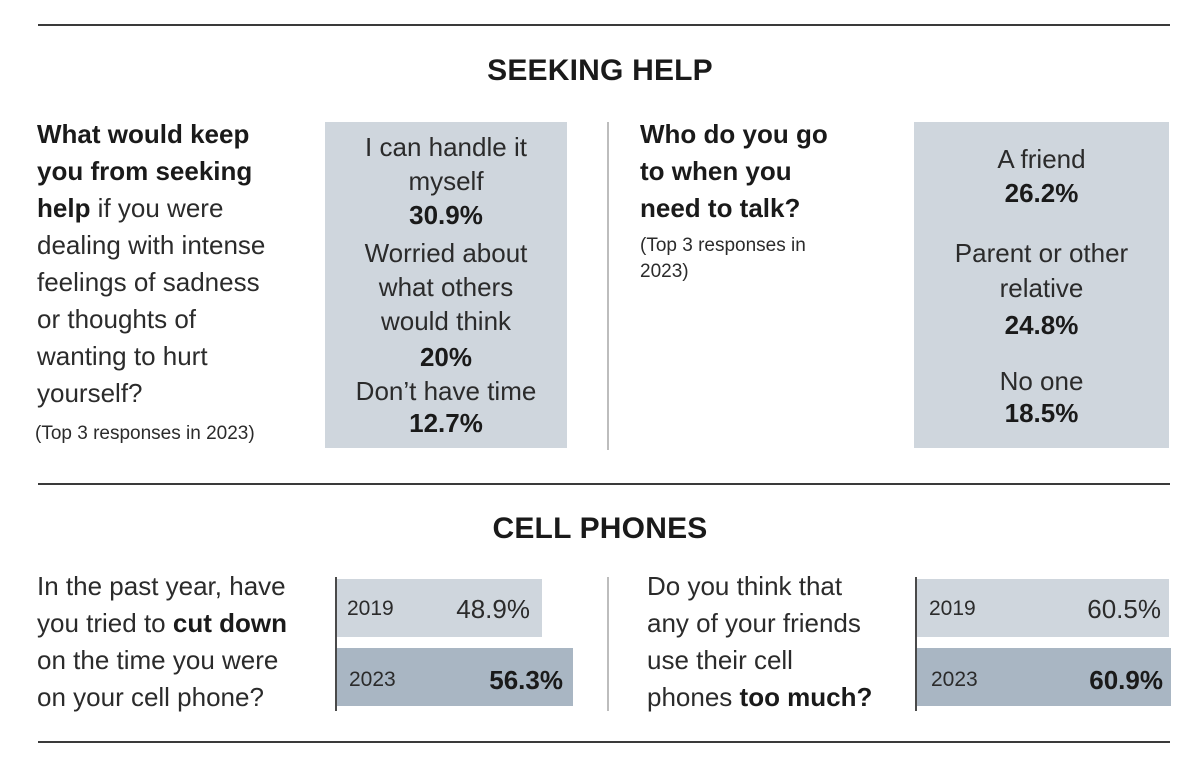  What do you see at coordinates (1041, 159) in the screenshot?
I see `response-line: A friend` at bounding box center [1041, 159].